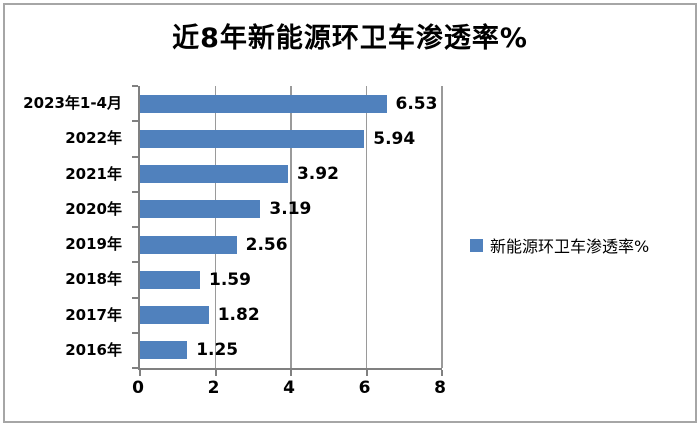 This screenshot has width=700, height=426. I want to click on bar-value-label: 5.94, so click(394, 138).